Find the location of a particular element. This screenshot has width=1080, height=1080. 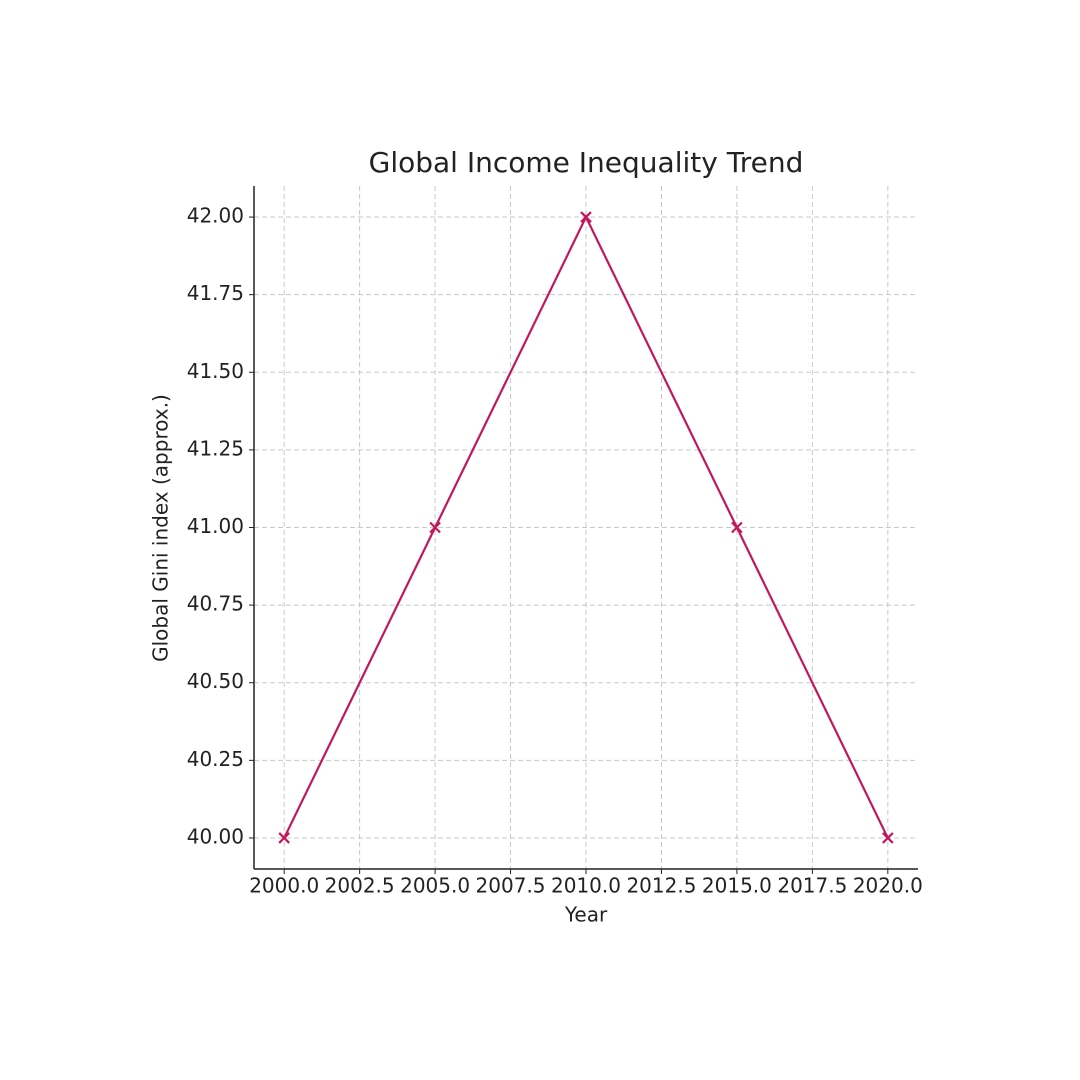

y-tick-label: 41.00 is located at coordinates (215, 526).